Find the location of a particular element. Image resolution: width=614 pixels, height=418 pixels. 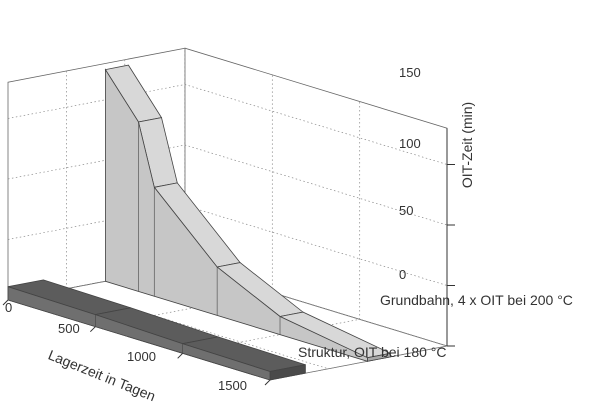

series-label-grundbahn: Grundbahn, 4 x OIT bei 200 °C is located at coordinates (476, 300).